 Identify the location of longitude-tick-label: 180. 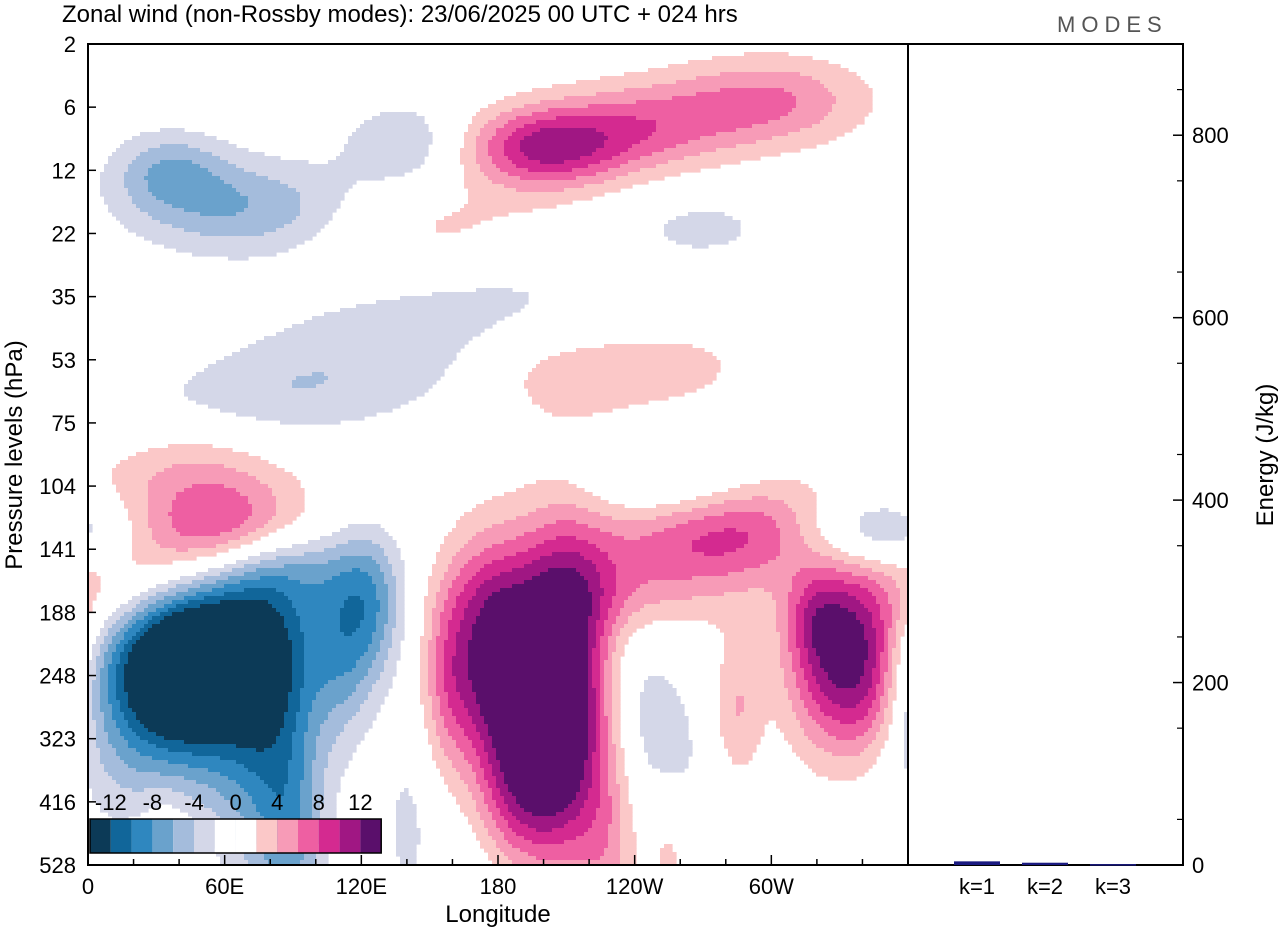
(498, 886).